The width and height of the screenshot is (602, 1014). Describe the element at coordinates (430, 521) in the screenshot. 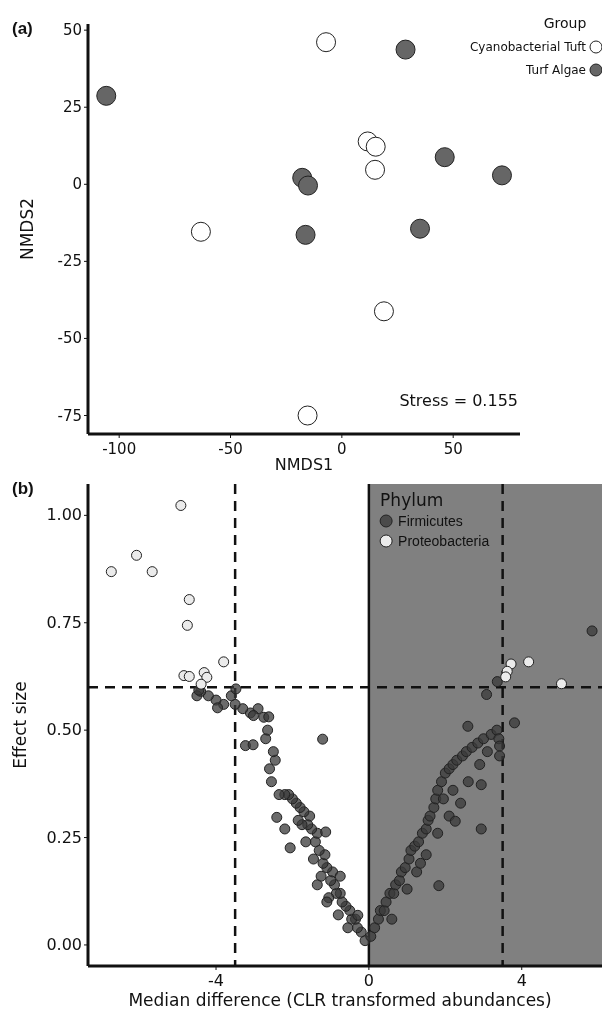

I see `legend-label: Firmicutes` at that location.